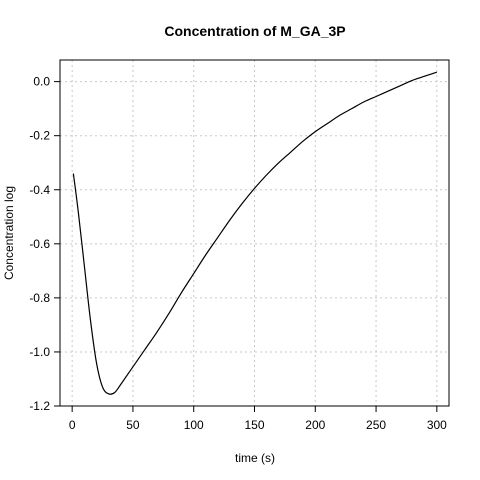 The image size is (480, 480). I want to click on x-tick-label: 50, so click(133, 425).